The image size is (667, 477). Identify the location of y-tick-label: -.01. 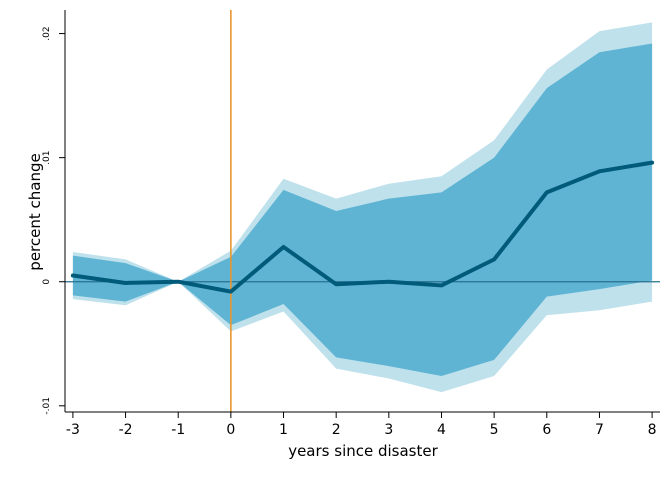
(47, 406).